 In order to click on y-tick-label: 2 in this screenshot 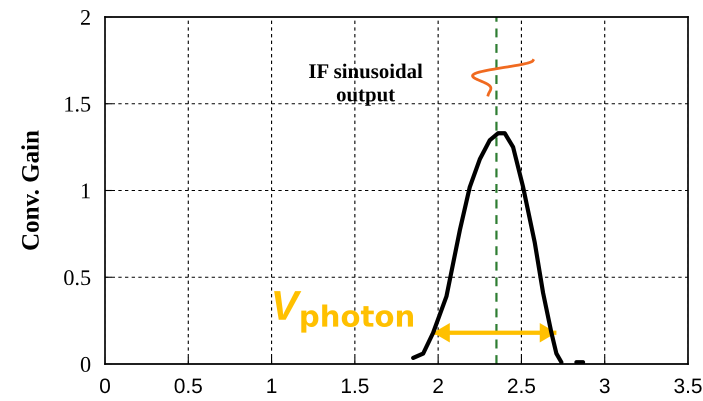, I will do `click(85, 17)`.